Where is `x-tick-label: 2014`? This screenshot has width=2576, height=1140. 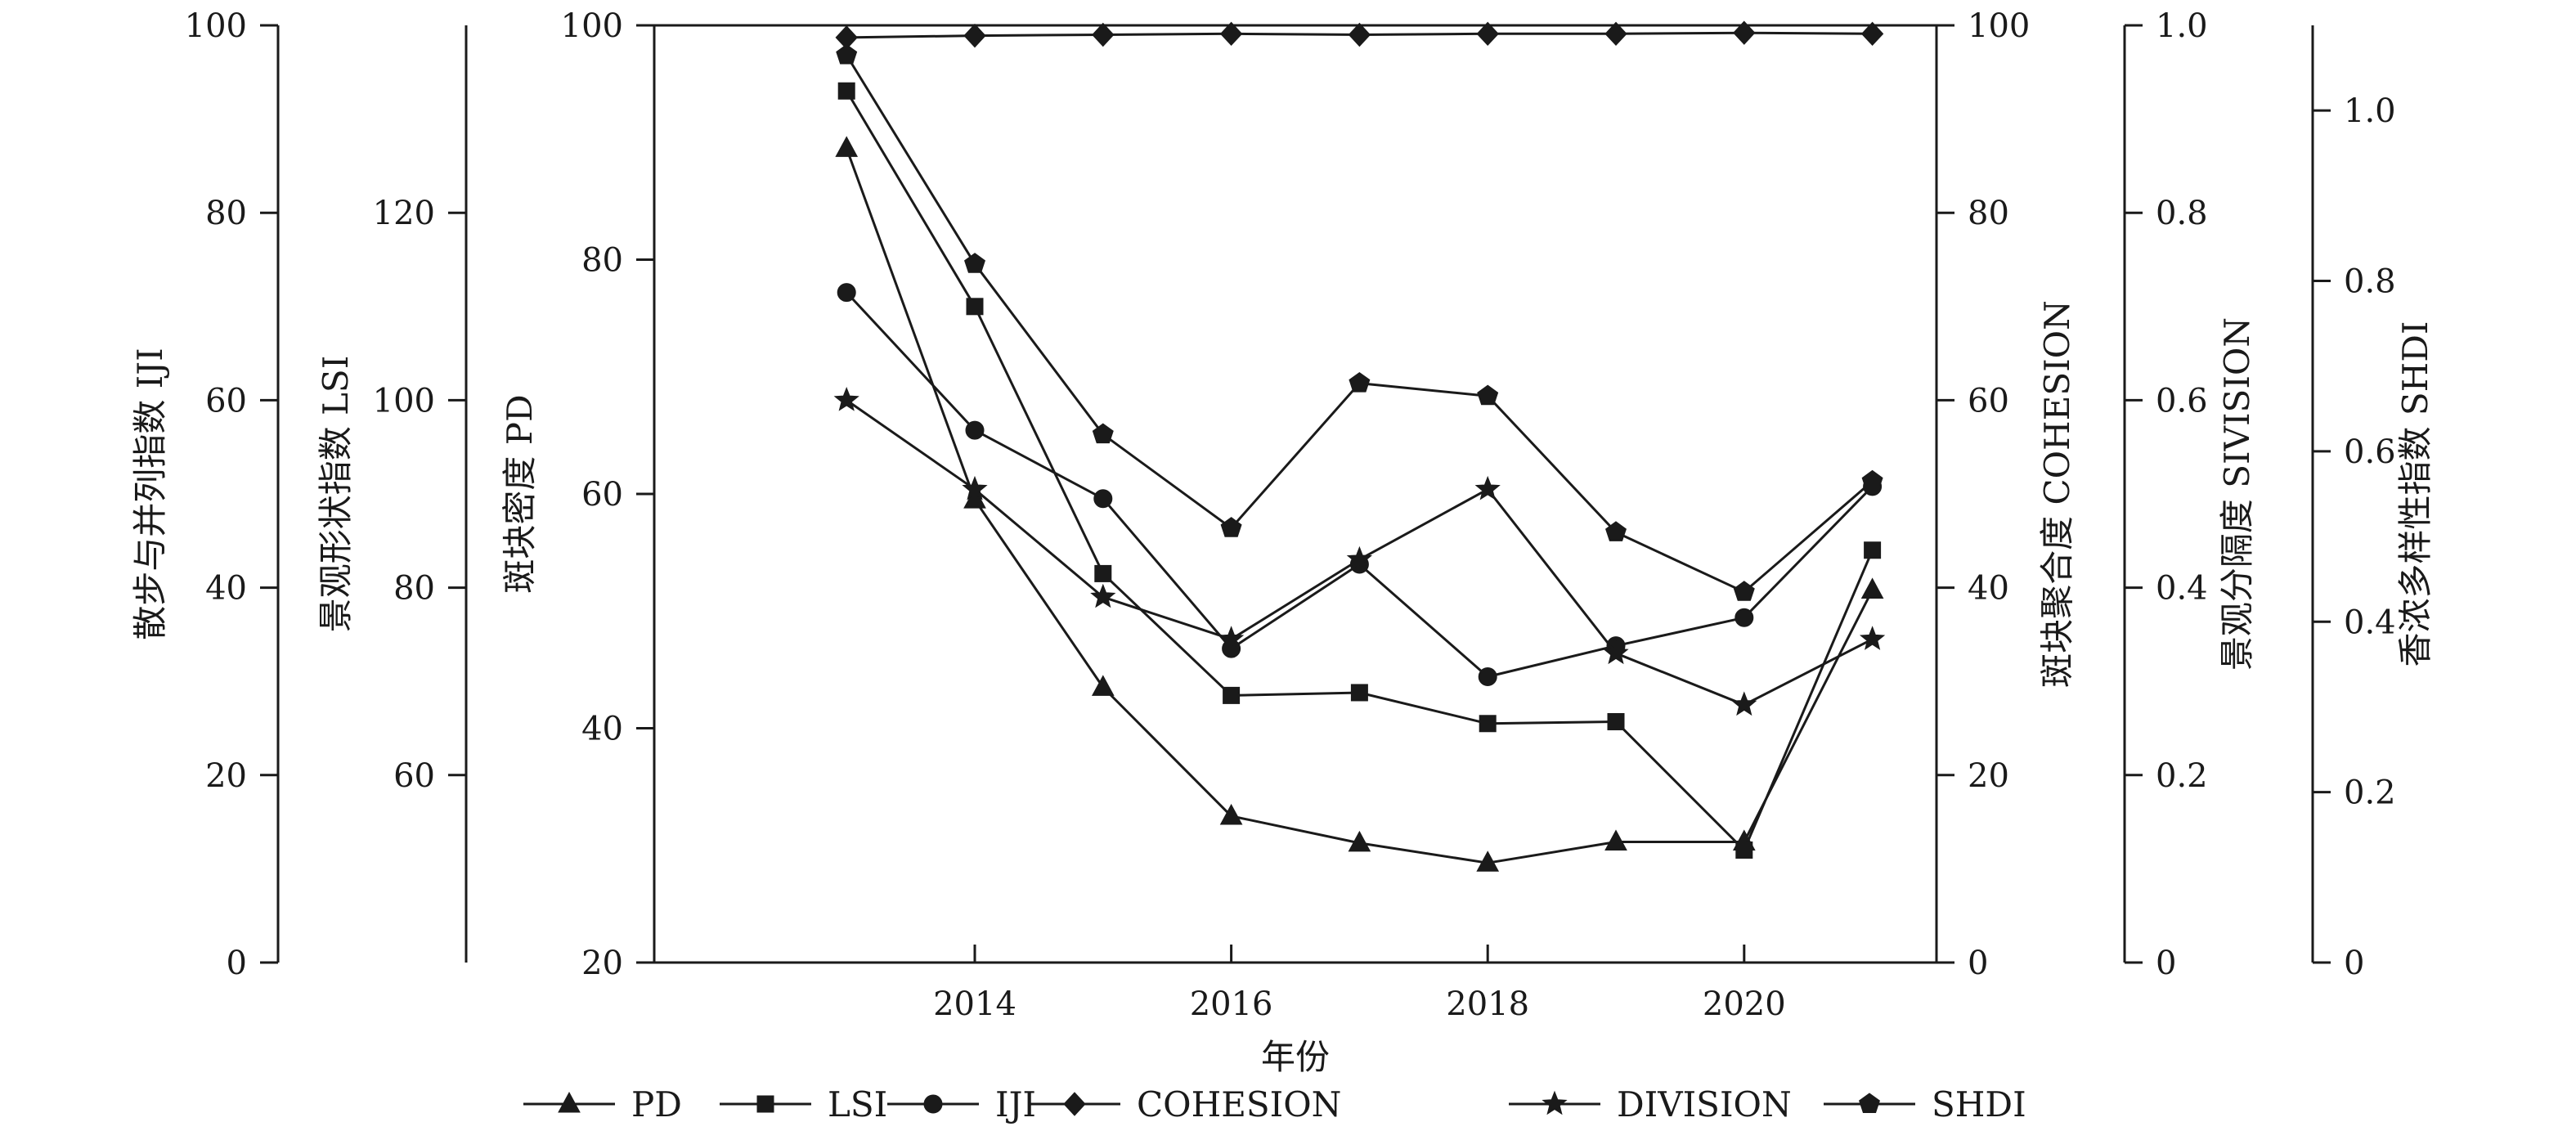
x-tick-label: 2014 is located at coordinates (975, 1004).